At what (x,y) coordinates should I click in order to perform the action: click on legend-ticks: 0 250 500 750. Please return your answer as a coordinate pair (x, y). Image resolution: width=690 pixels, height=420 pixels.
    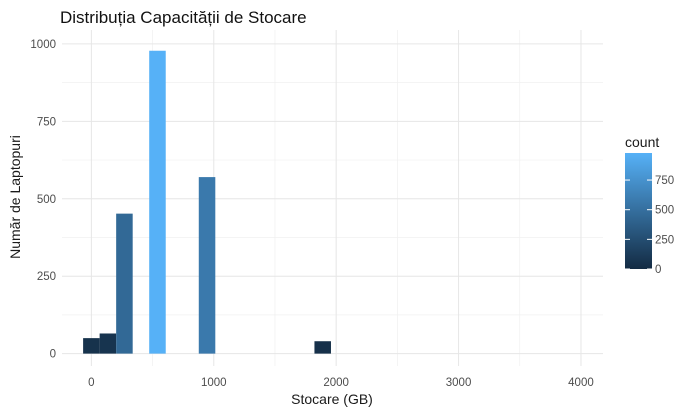
    Looking at the image, I should click on (649, 225).